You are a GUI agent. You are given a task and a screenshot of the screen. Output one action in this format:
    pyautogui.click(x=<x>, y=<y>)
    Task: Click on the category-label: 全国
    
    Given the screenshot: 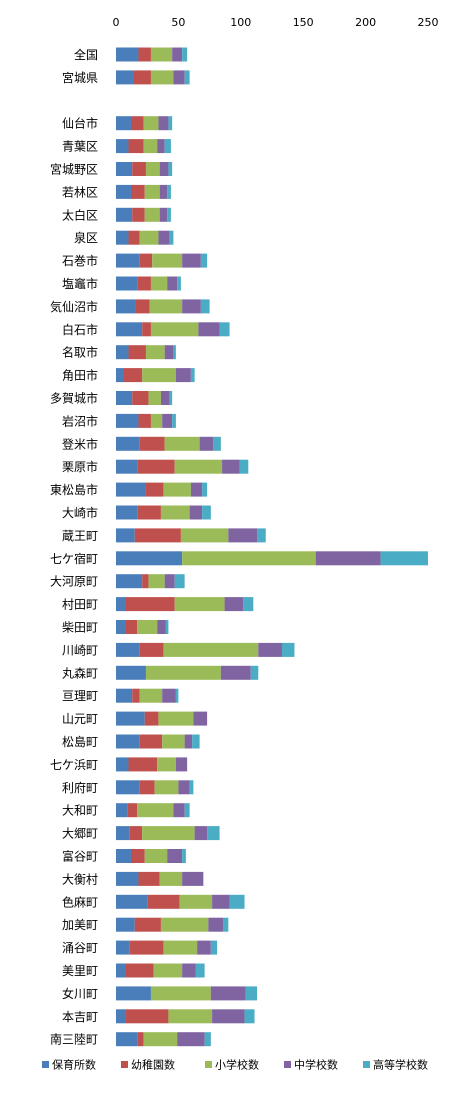 What is the action you would take?
    pyautogui.click(x=86, y=54)
    